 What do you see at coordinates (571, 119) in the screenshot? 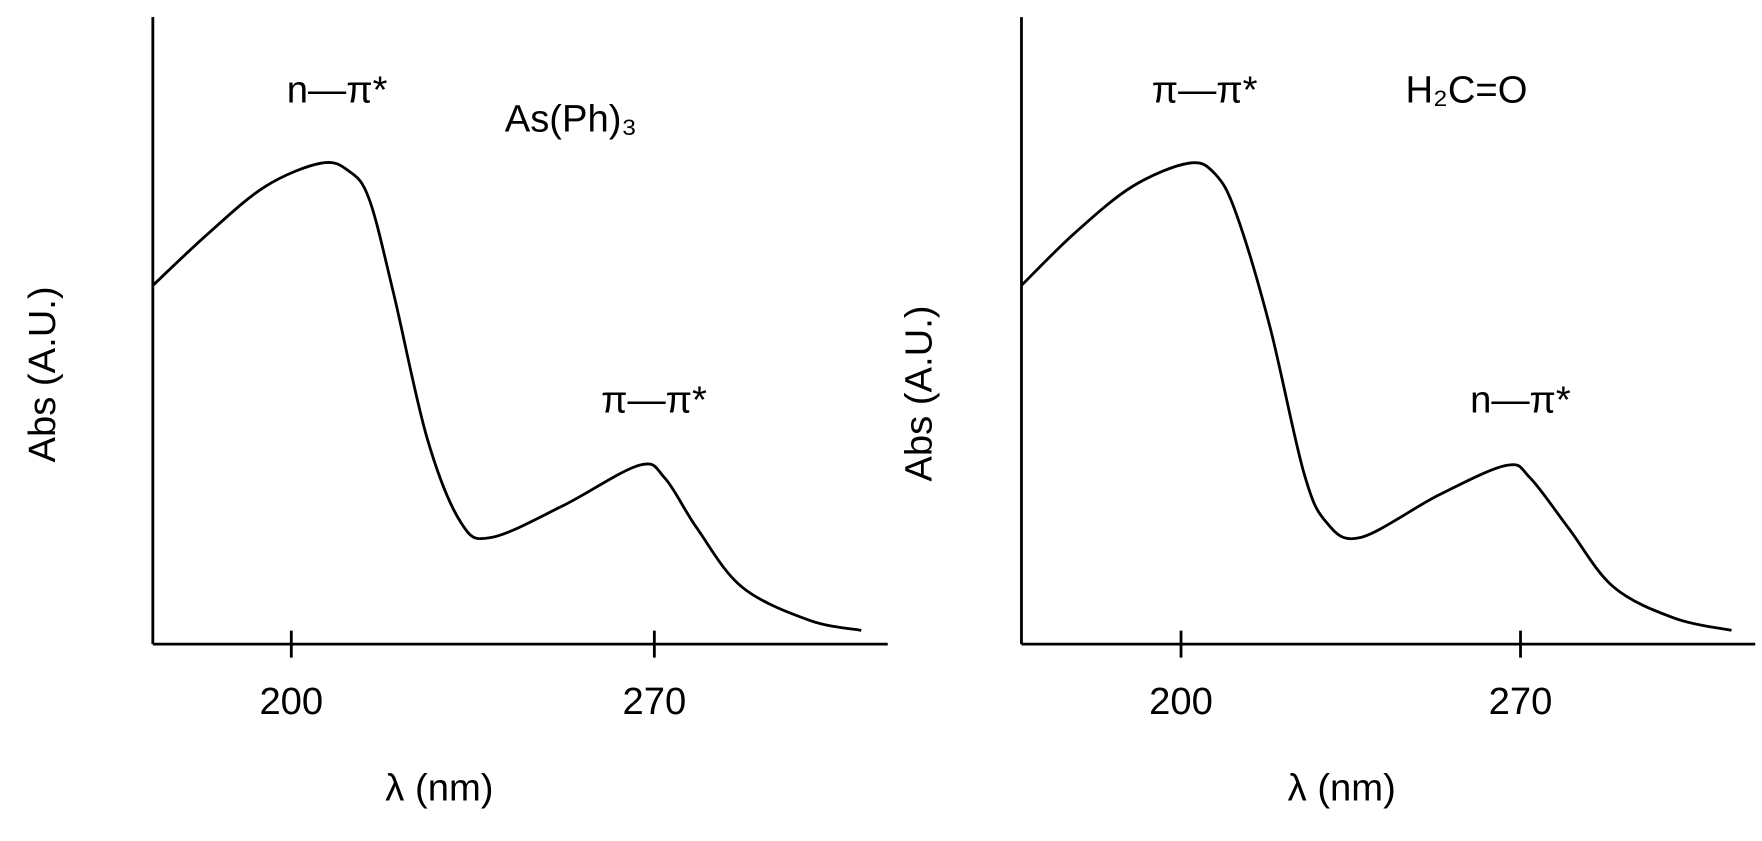
I see `annotation: As(Ph)₃` at bounding box center [571, 119].